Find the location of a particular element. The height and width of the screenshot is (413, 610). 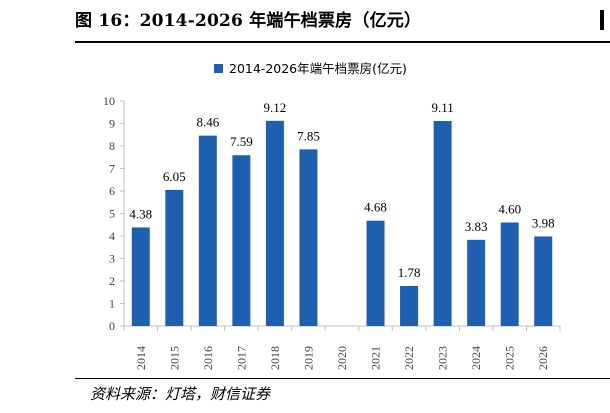

data-label-2019: 7.85 is located at coordinates (308, 135).